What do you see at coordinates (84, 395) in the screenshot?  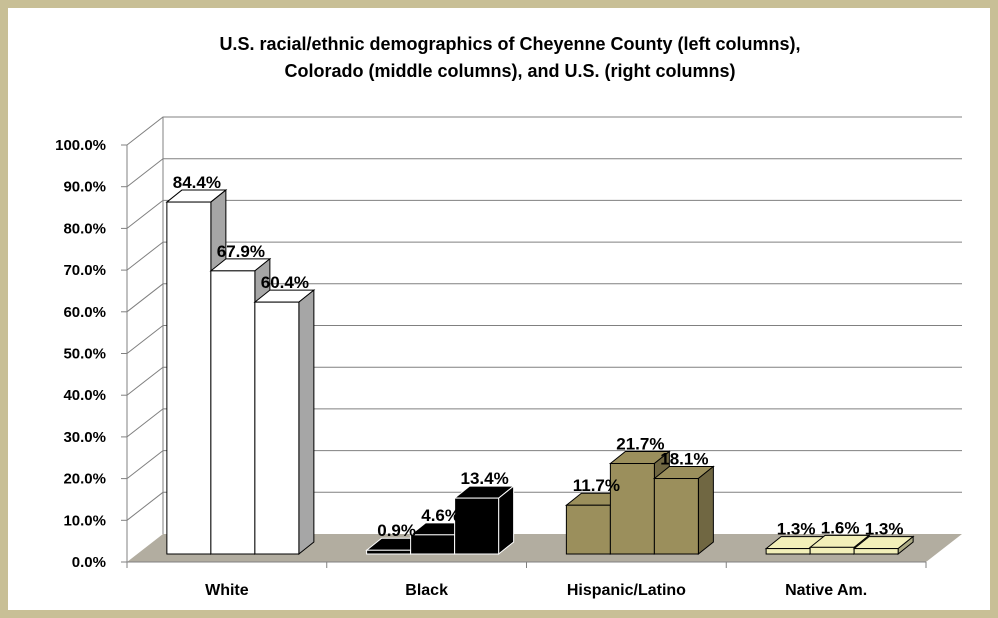 I see `y-tick-label: 40.0%` at bounding box center [84, 395].